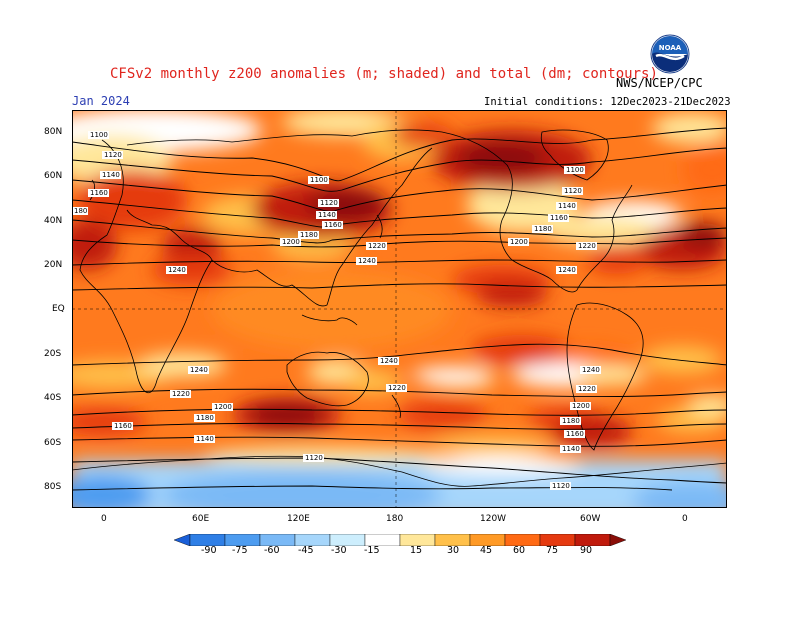 The width and height of the screenshot is (800, 618). What do you see at coordinates (493, 519) in the screenshot?
I see `lon-label-120w: 120W` at bounding box center [493, 519].